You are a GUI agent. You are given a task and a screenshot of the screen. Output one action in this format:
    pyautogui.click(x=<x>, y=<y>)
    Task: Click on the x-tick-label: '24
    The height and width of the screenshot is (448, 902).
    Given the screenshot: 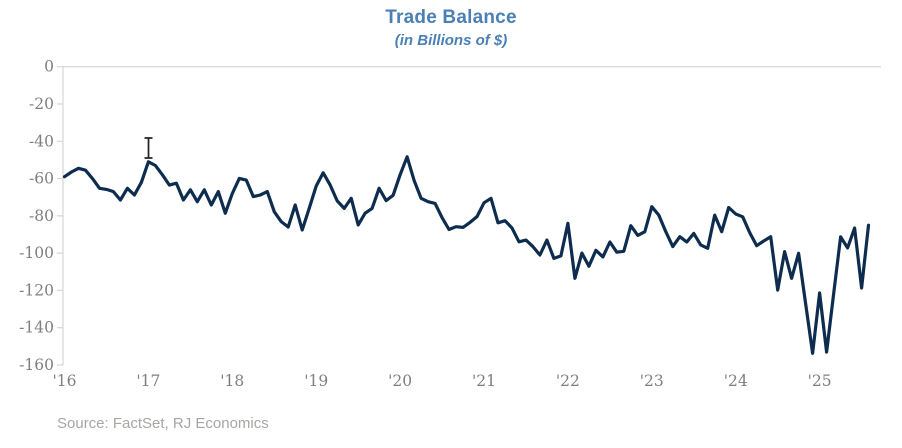 What is the action you would take?
    pyautogui.click(x=736, y=381)
    